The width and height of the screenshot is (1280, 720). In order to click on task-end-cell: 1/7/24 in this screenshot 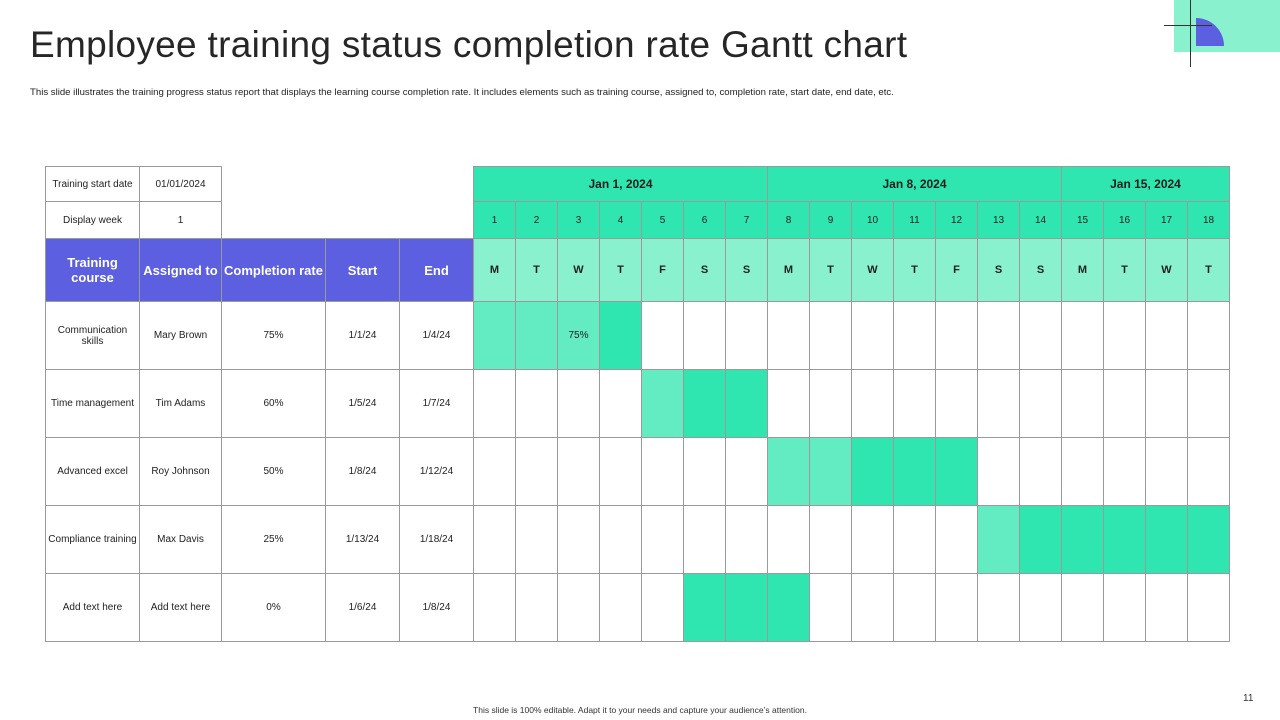, I will do `click(436, 403)`.